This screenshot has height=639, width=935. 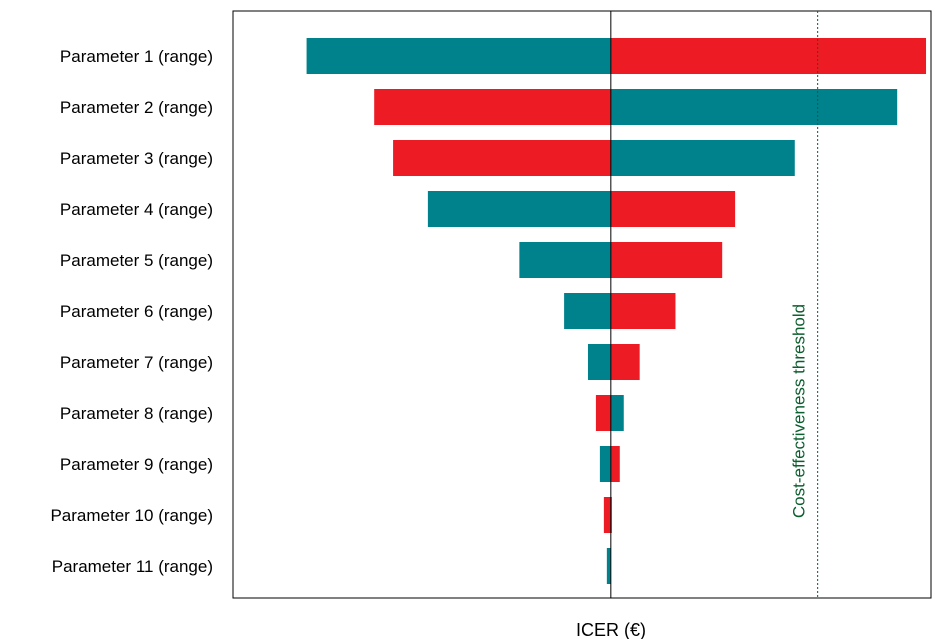 I want to click on category-label: Parameter 11 (range), so click(x=132, y=566).